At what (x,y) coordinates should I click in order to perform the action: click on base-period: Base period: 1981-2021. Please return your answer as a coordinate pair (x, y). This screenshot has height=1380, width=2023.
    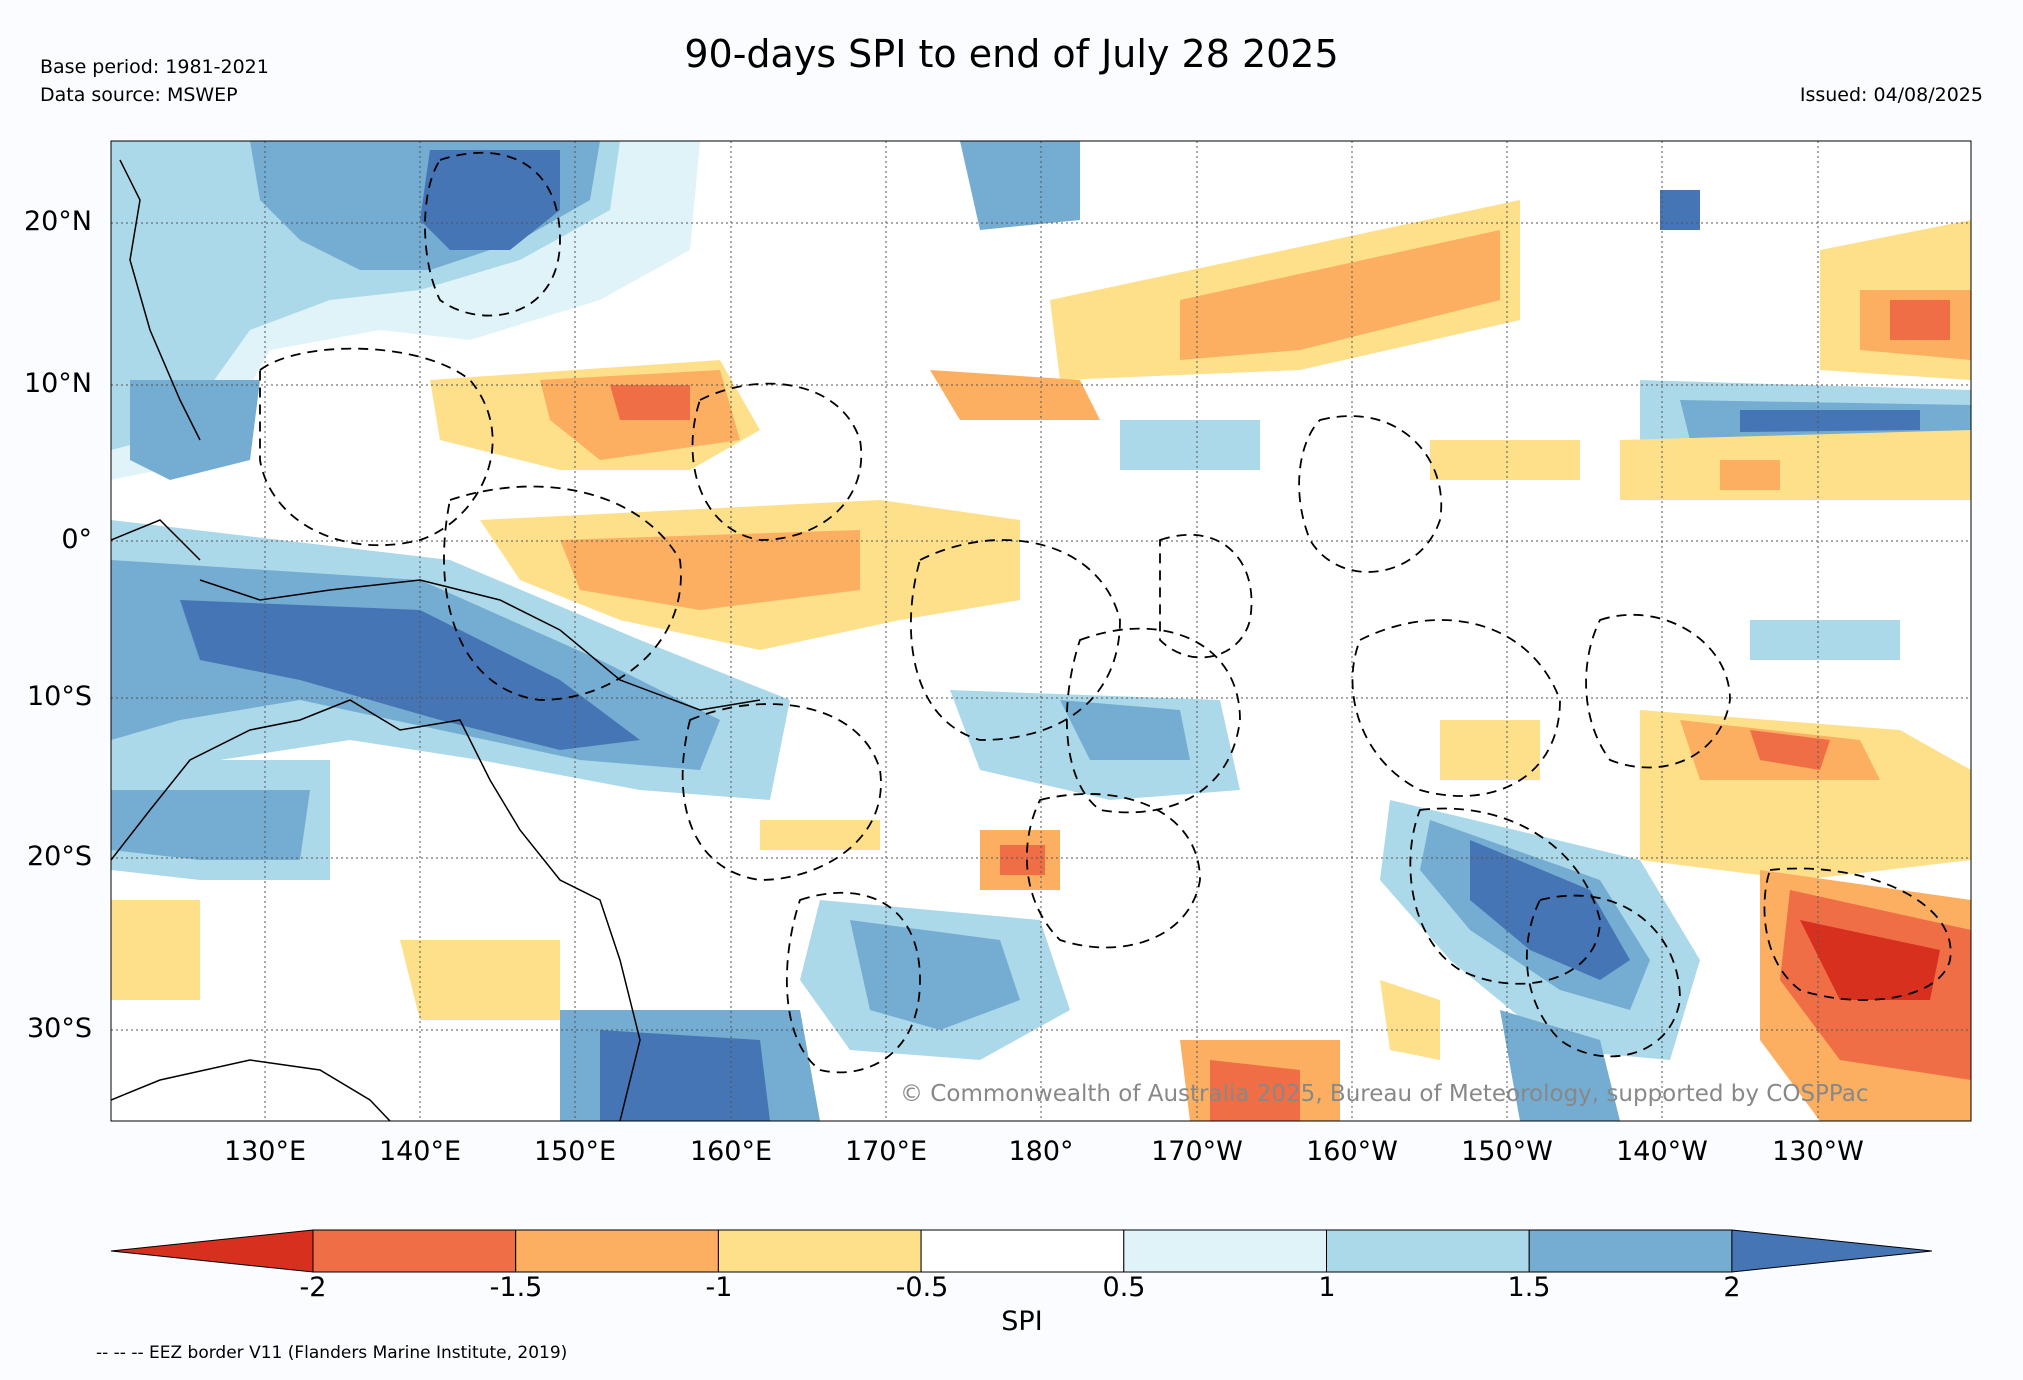
    Looking at the image, I should click on (154, 67).